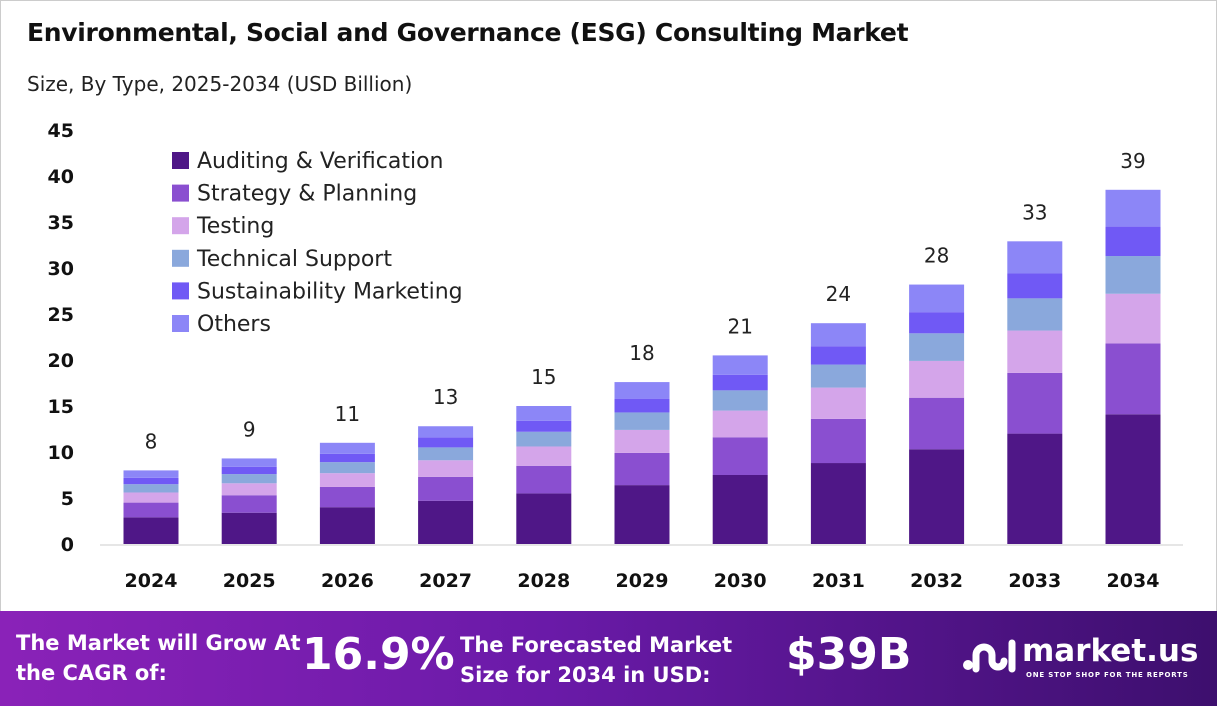 This screenshot has height=706, width=1217. What do you see at coordinates (61, 223) in the screenshot?
I see `y-tick-label: 35` at bounding box center [61, 223].